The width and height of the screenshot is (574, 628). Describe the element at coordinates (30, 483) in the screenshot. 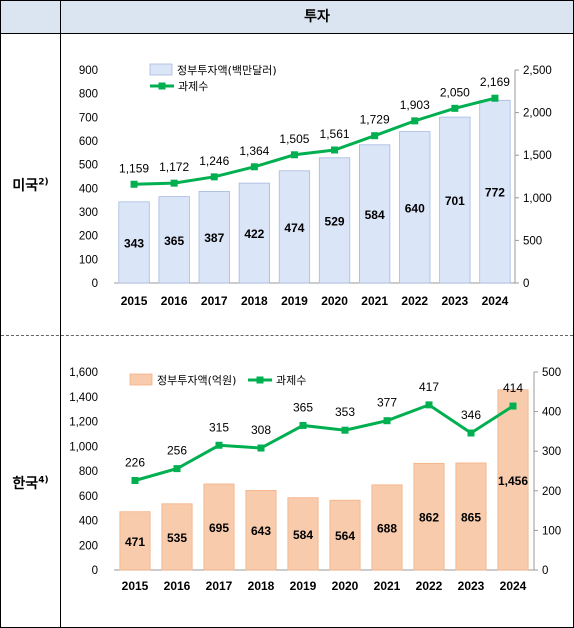

I see `row-label-kr: 한국4)` at that location.